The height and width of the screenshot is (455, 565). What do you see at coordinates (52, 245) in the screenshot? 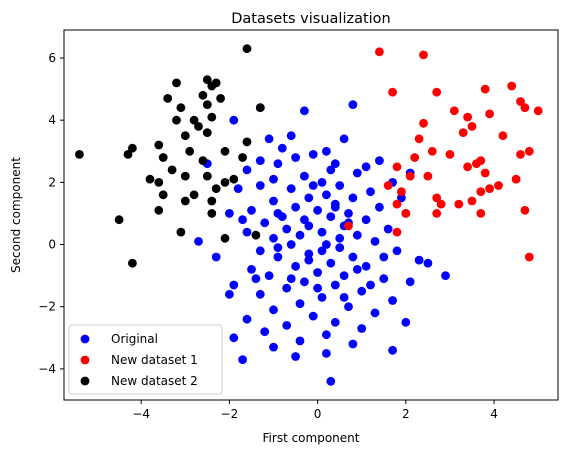
I see `y-tick-label: 0` at bounding box center [52, 245].